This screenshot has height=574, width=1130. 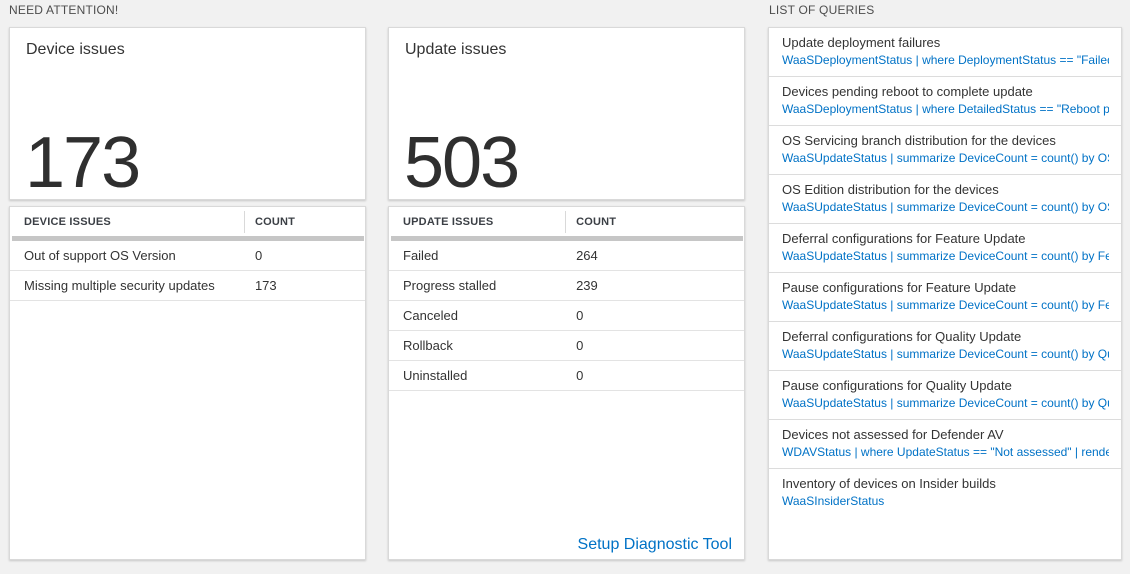 I want to click on device-issues-card: Device issues 173, so click(x=187, y=113).